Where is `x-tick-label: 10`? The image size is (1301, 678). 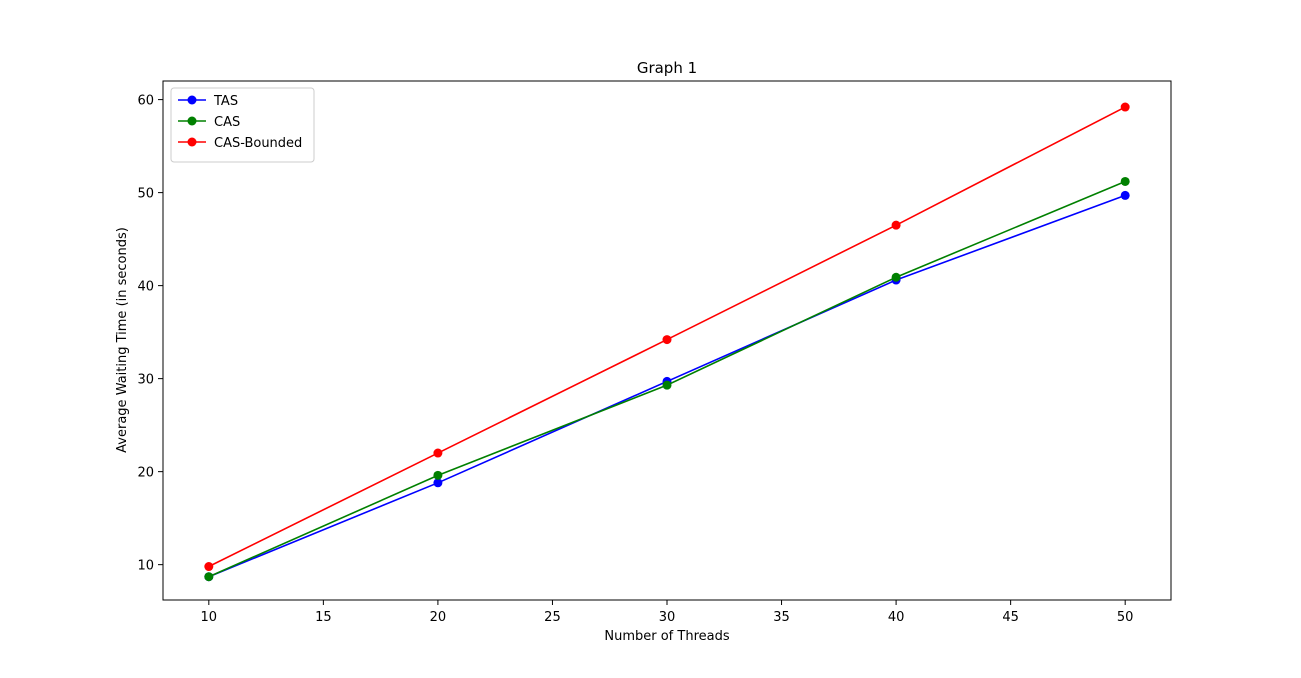 x-tick-label: 10 is located at coordinates (209, 617).